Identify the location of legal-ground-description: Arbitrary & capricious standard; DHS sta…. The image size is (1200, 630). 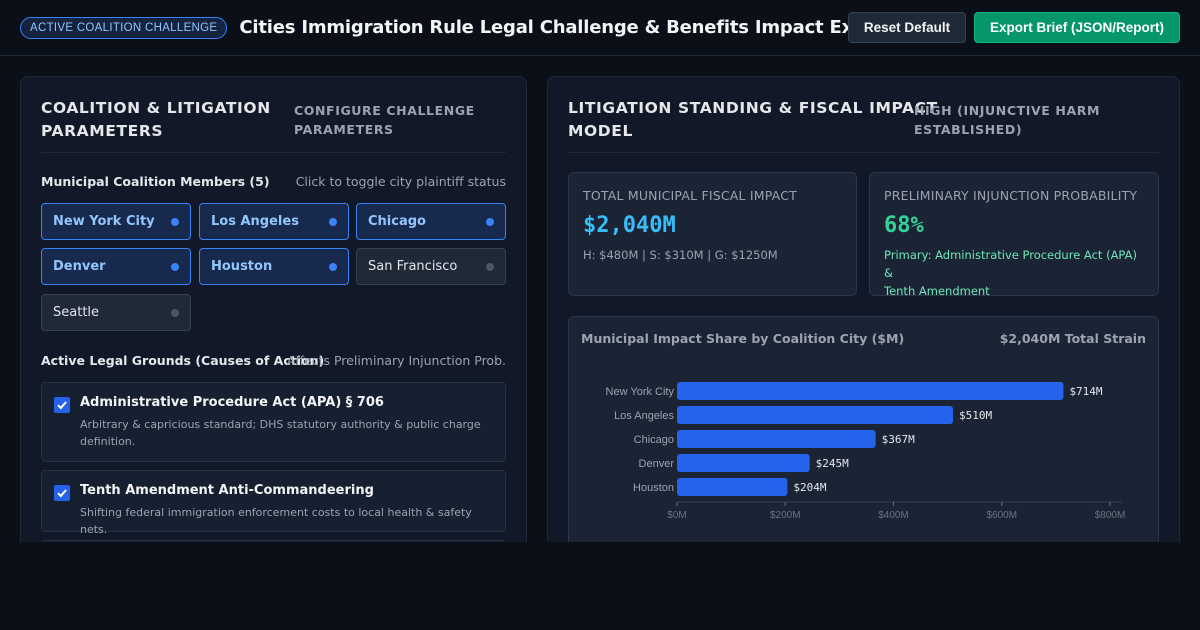
(280, 433).